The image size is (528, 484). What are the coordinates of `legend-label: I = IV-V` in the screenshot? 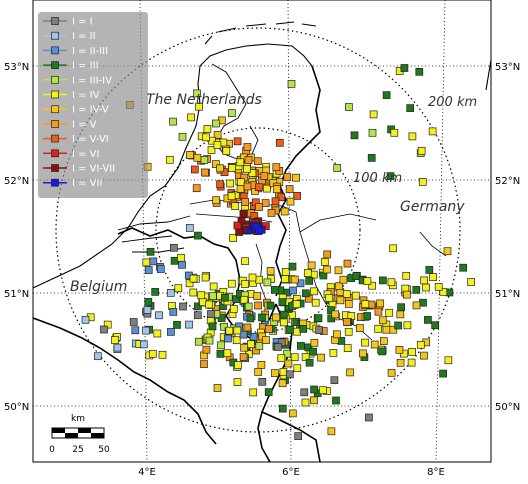 It's located at (90, 110).